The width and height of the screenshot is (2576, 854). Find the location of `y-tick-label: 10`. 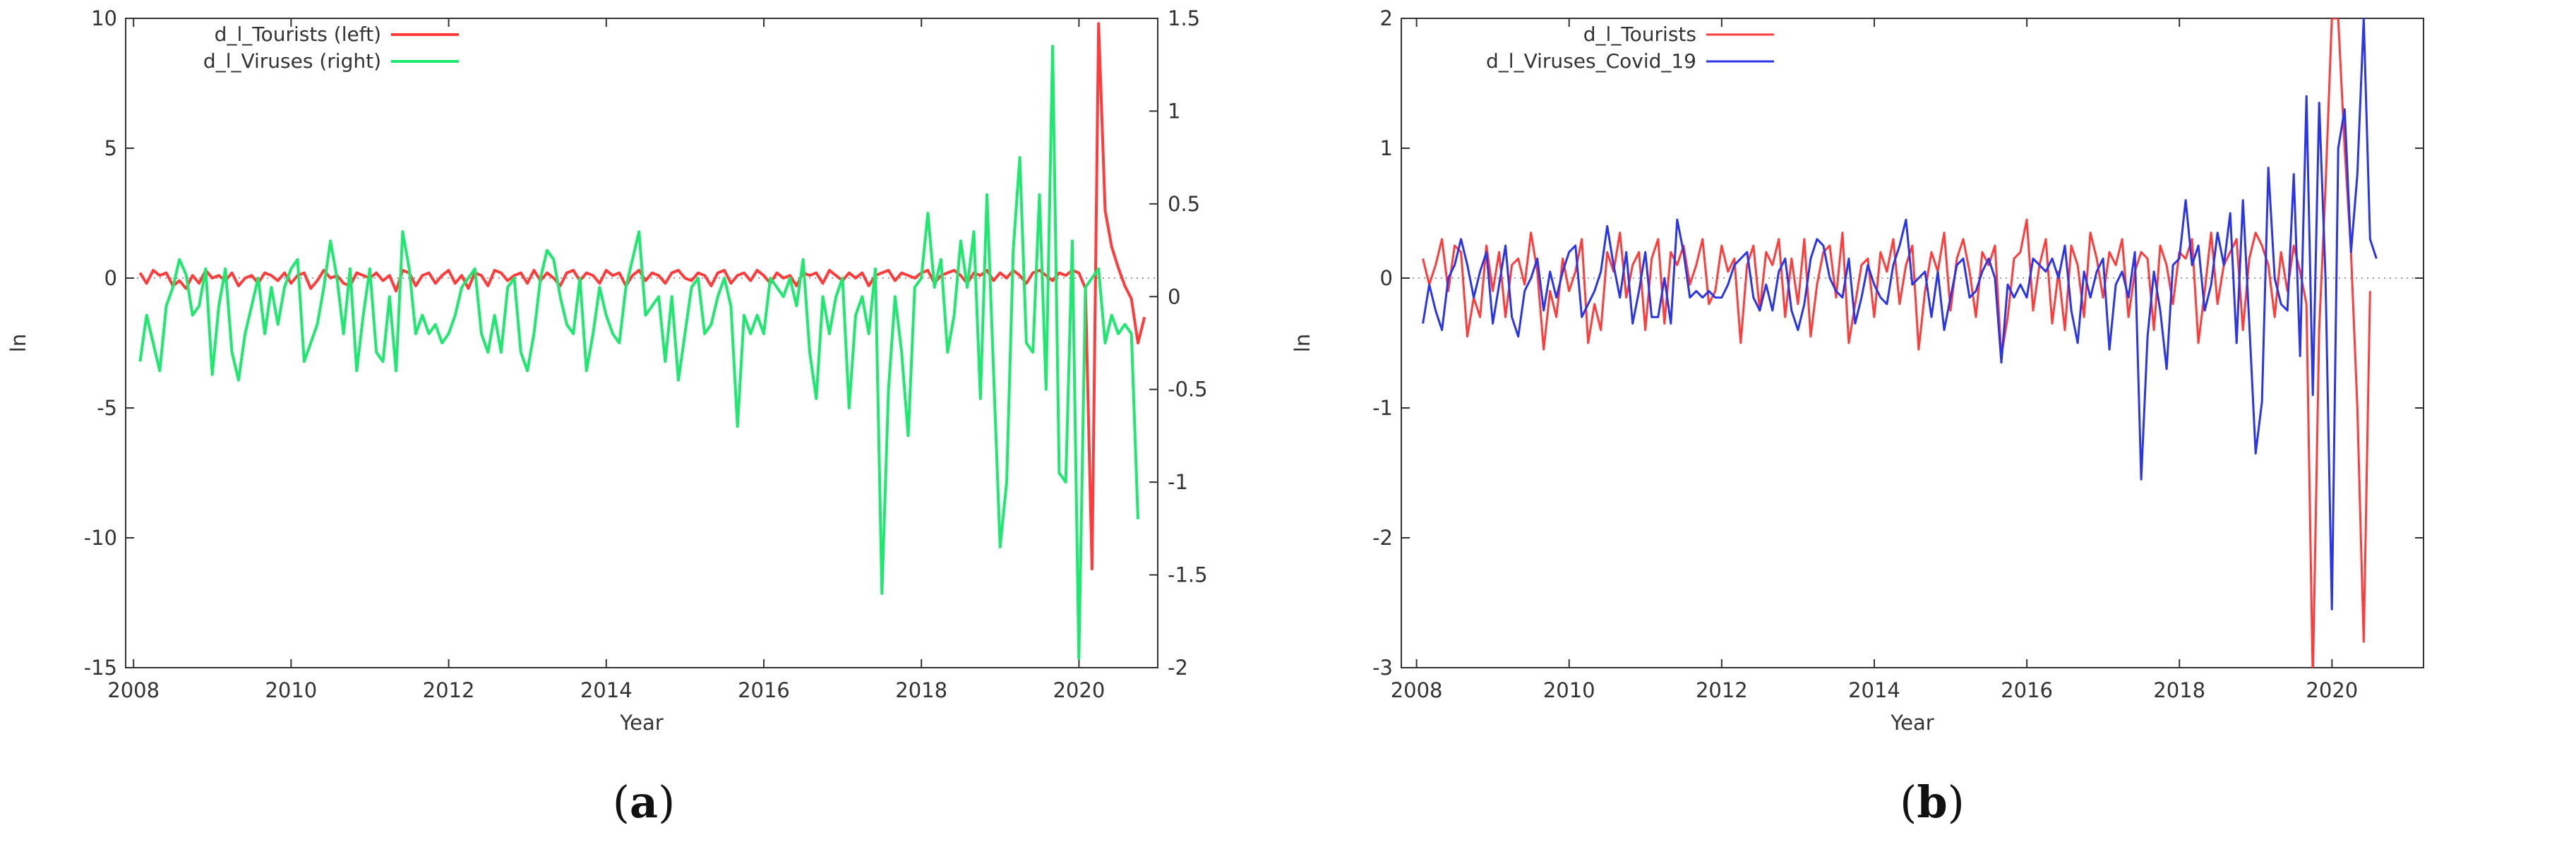

y-tick-label: 10 is located at coordinates (104, 18).